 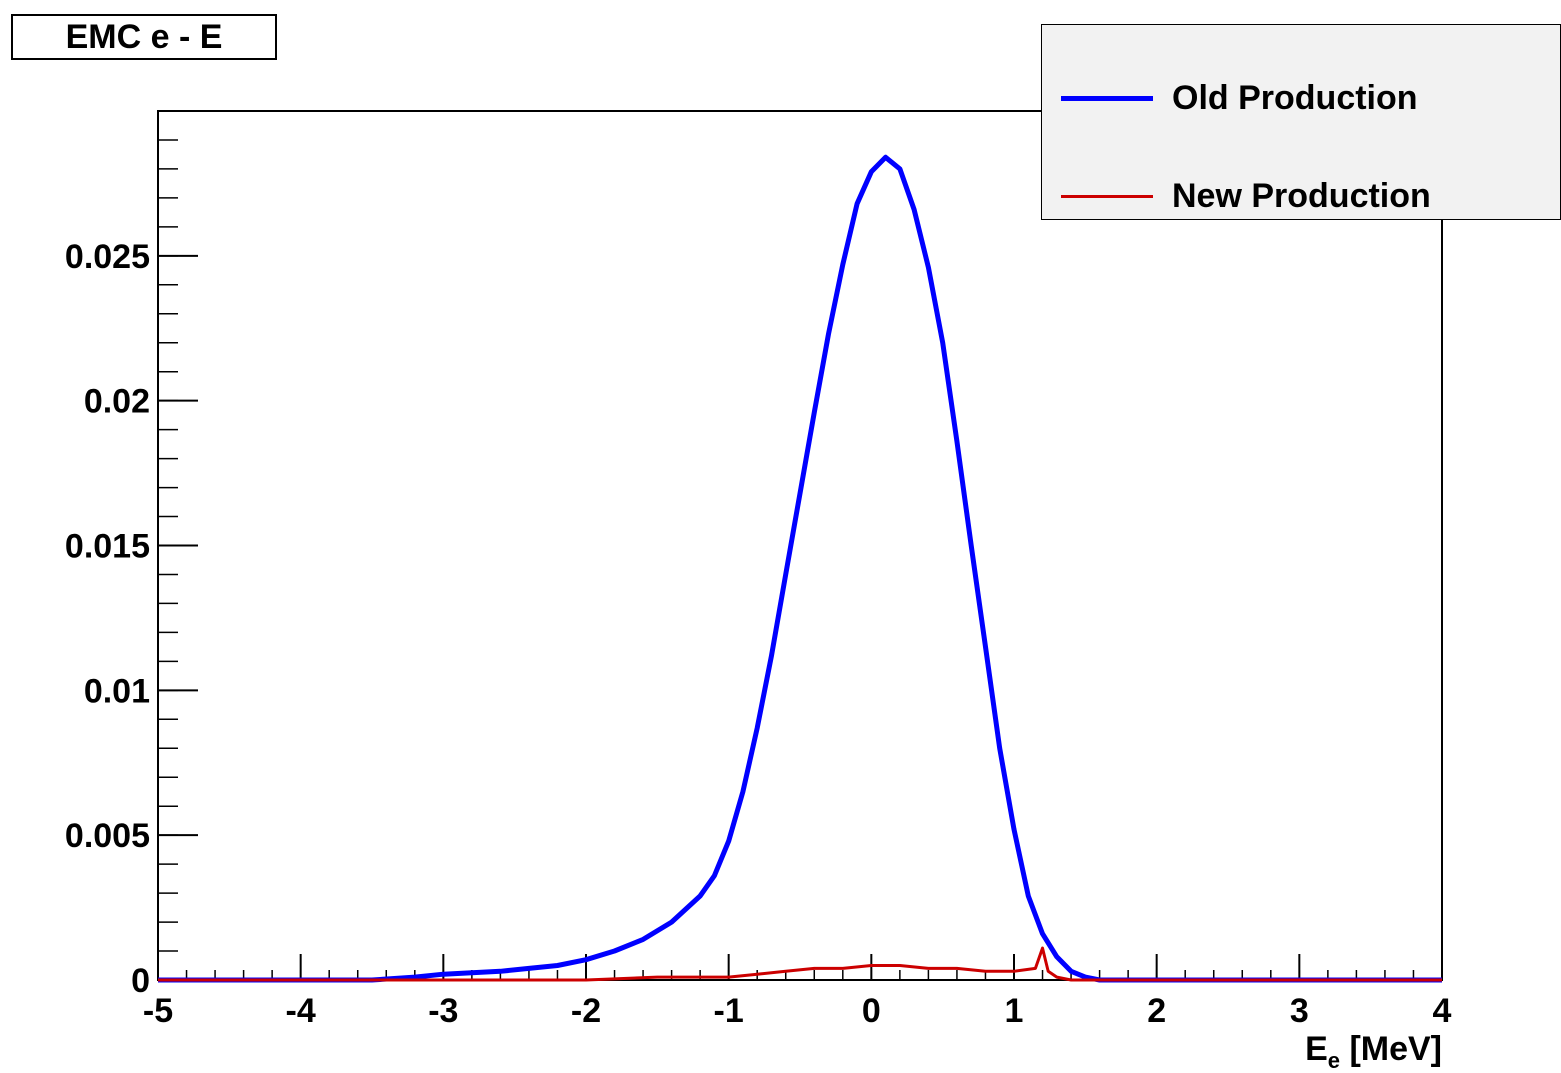 I want to click on x-tick-label: -3, so click(x=443, y=1011).